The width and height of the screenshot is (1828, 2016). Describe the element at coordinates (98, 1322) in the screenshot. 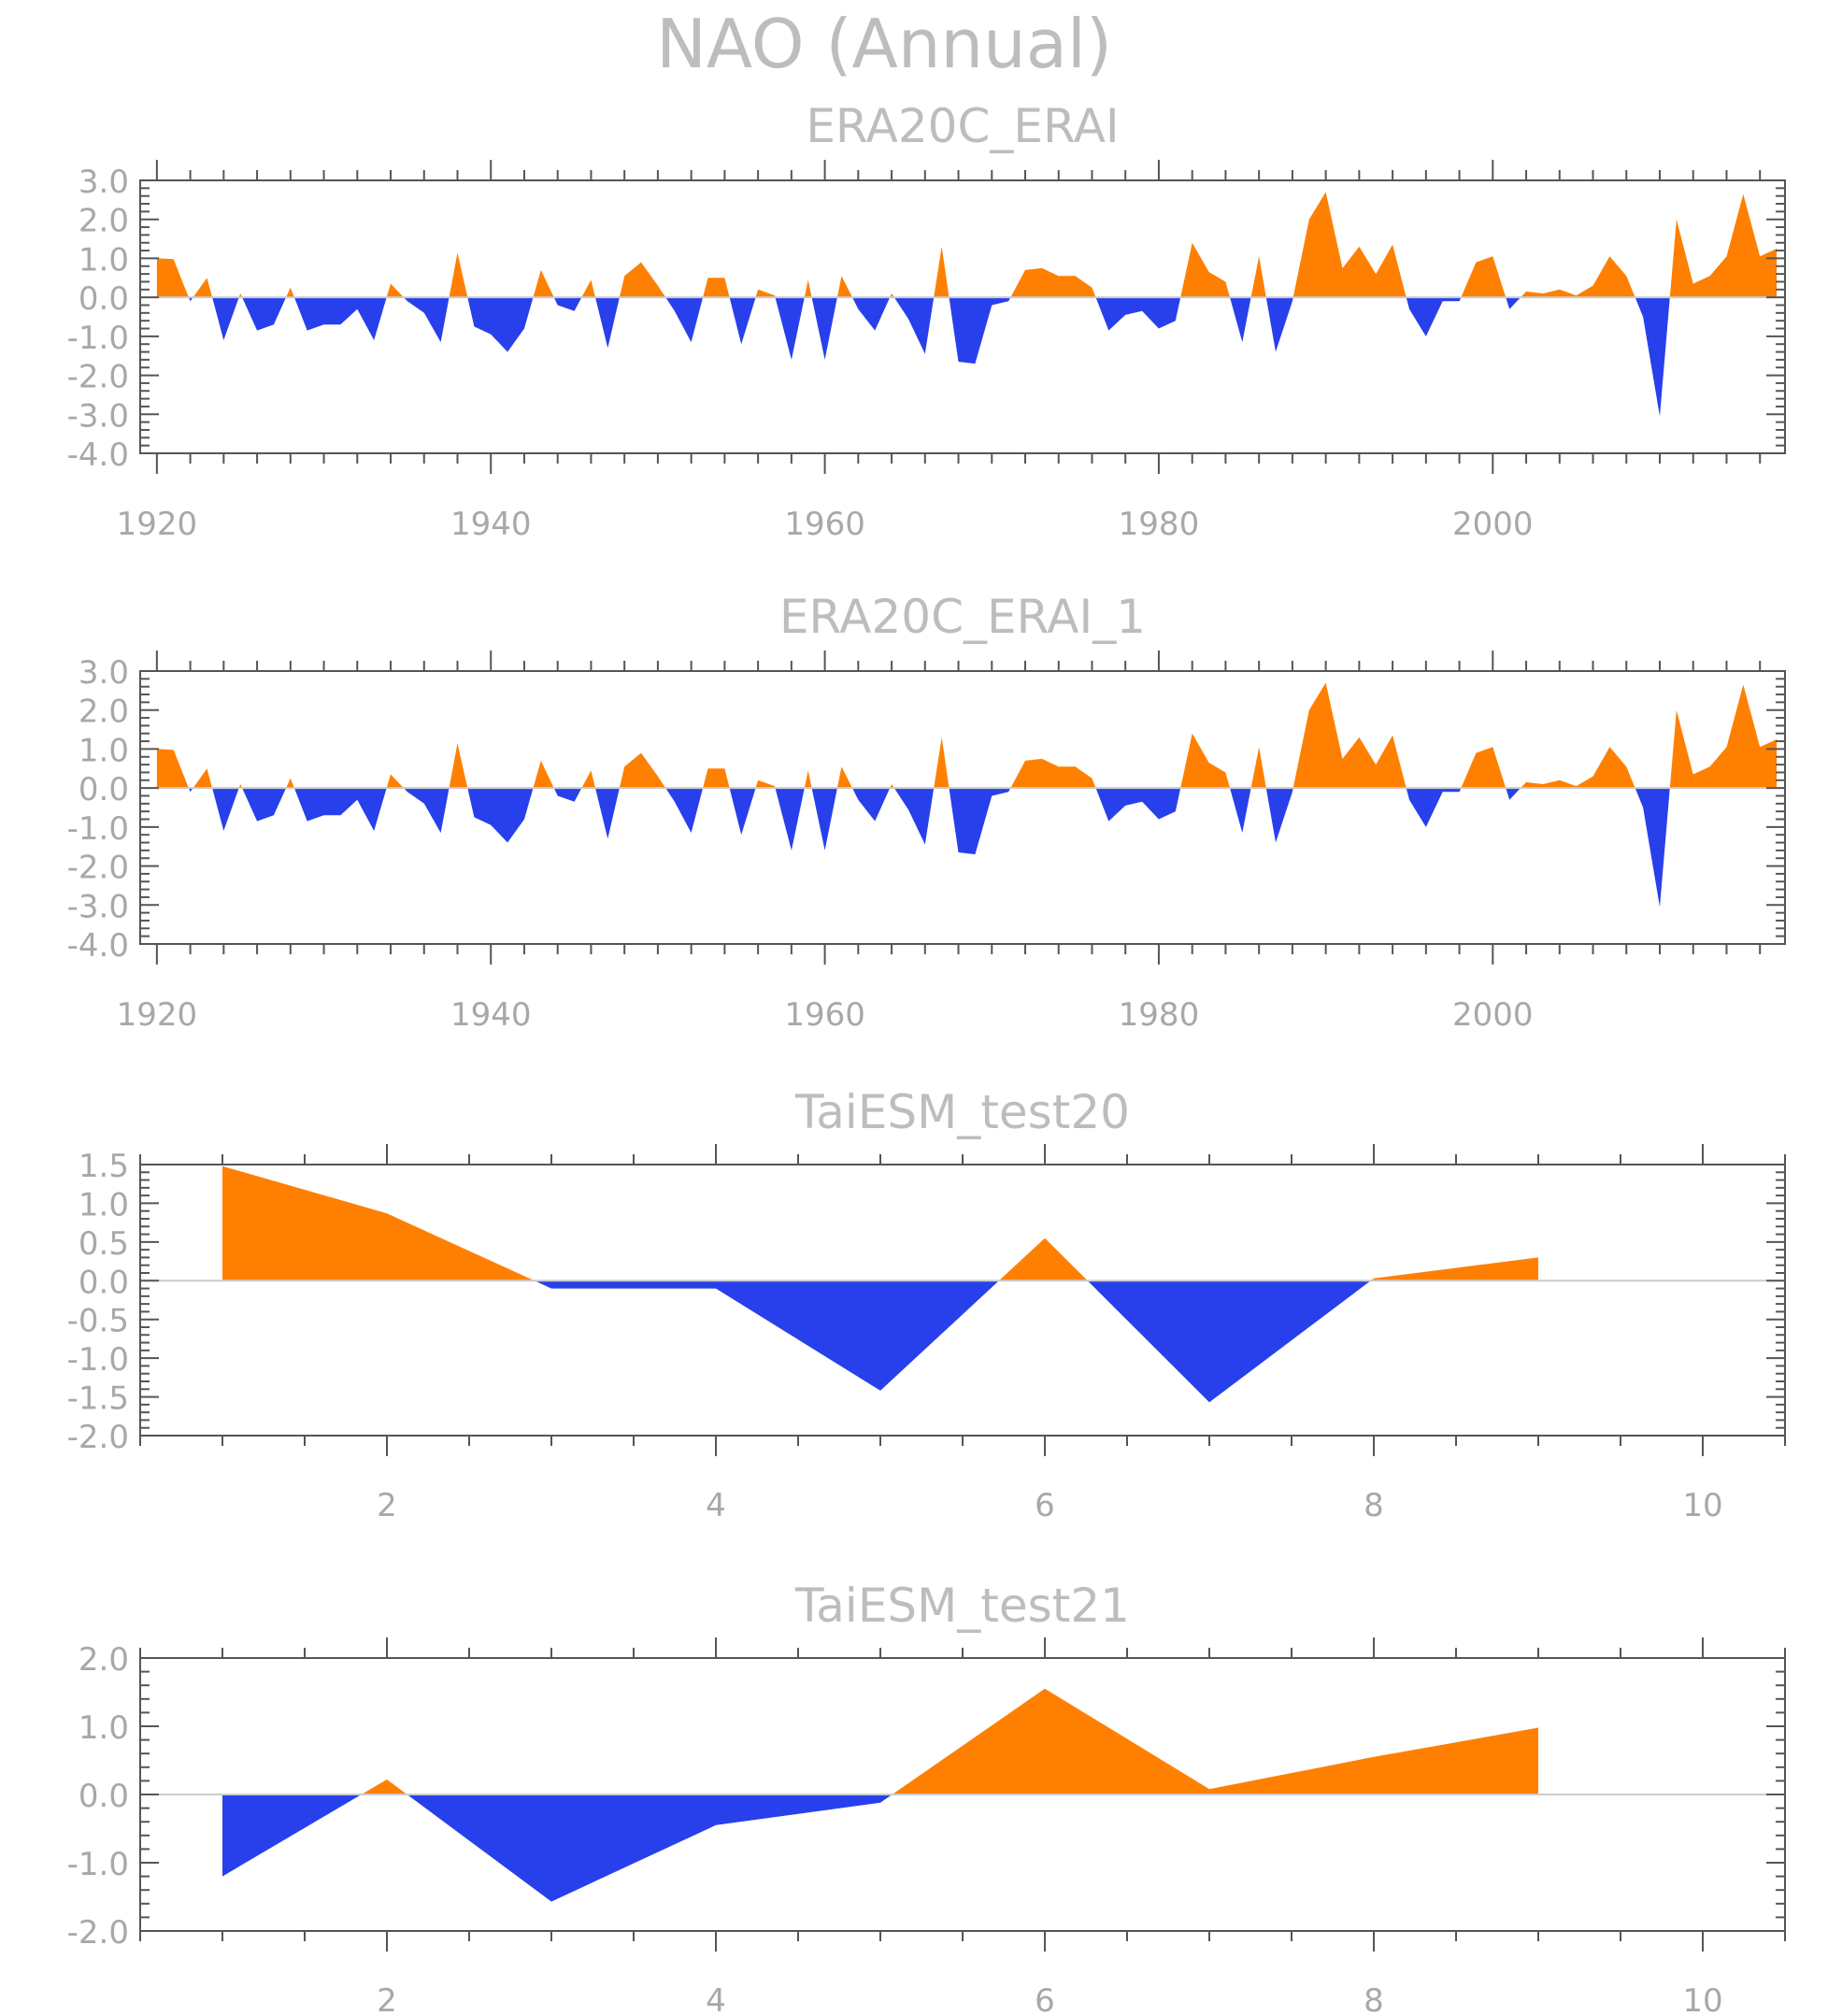

I see `y-tick-label: -0.5` at that location.